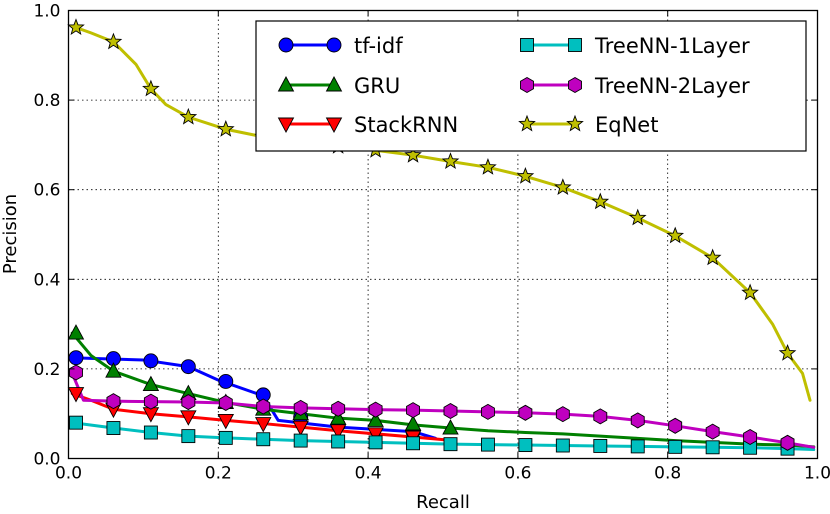 This screenshot has width=830, height=514. Describe the element at coordinates (10, 234) in the screenshot. I see `y-axis-label: Precision` at that location.